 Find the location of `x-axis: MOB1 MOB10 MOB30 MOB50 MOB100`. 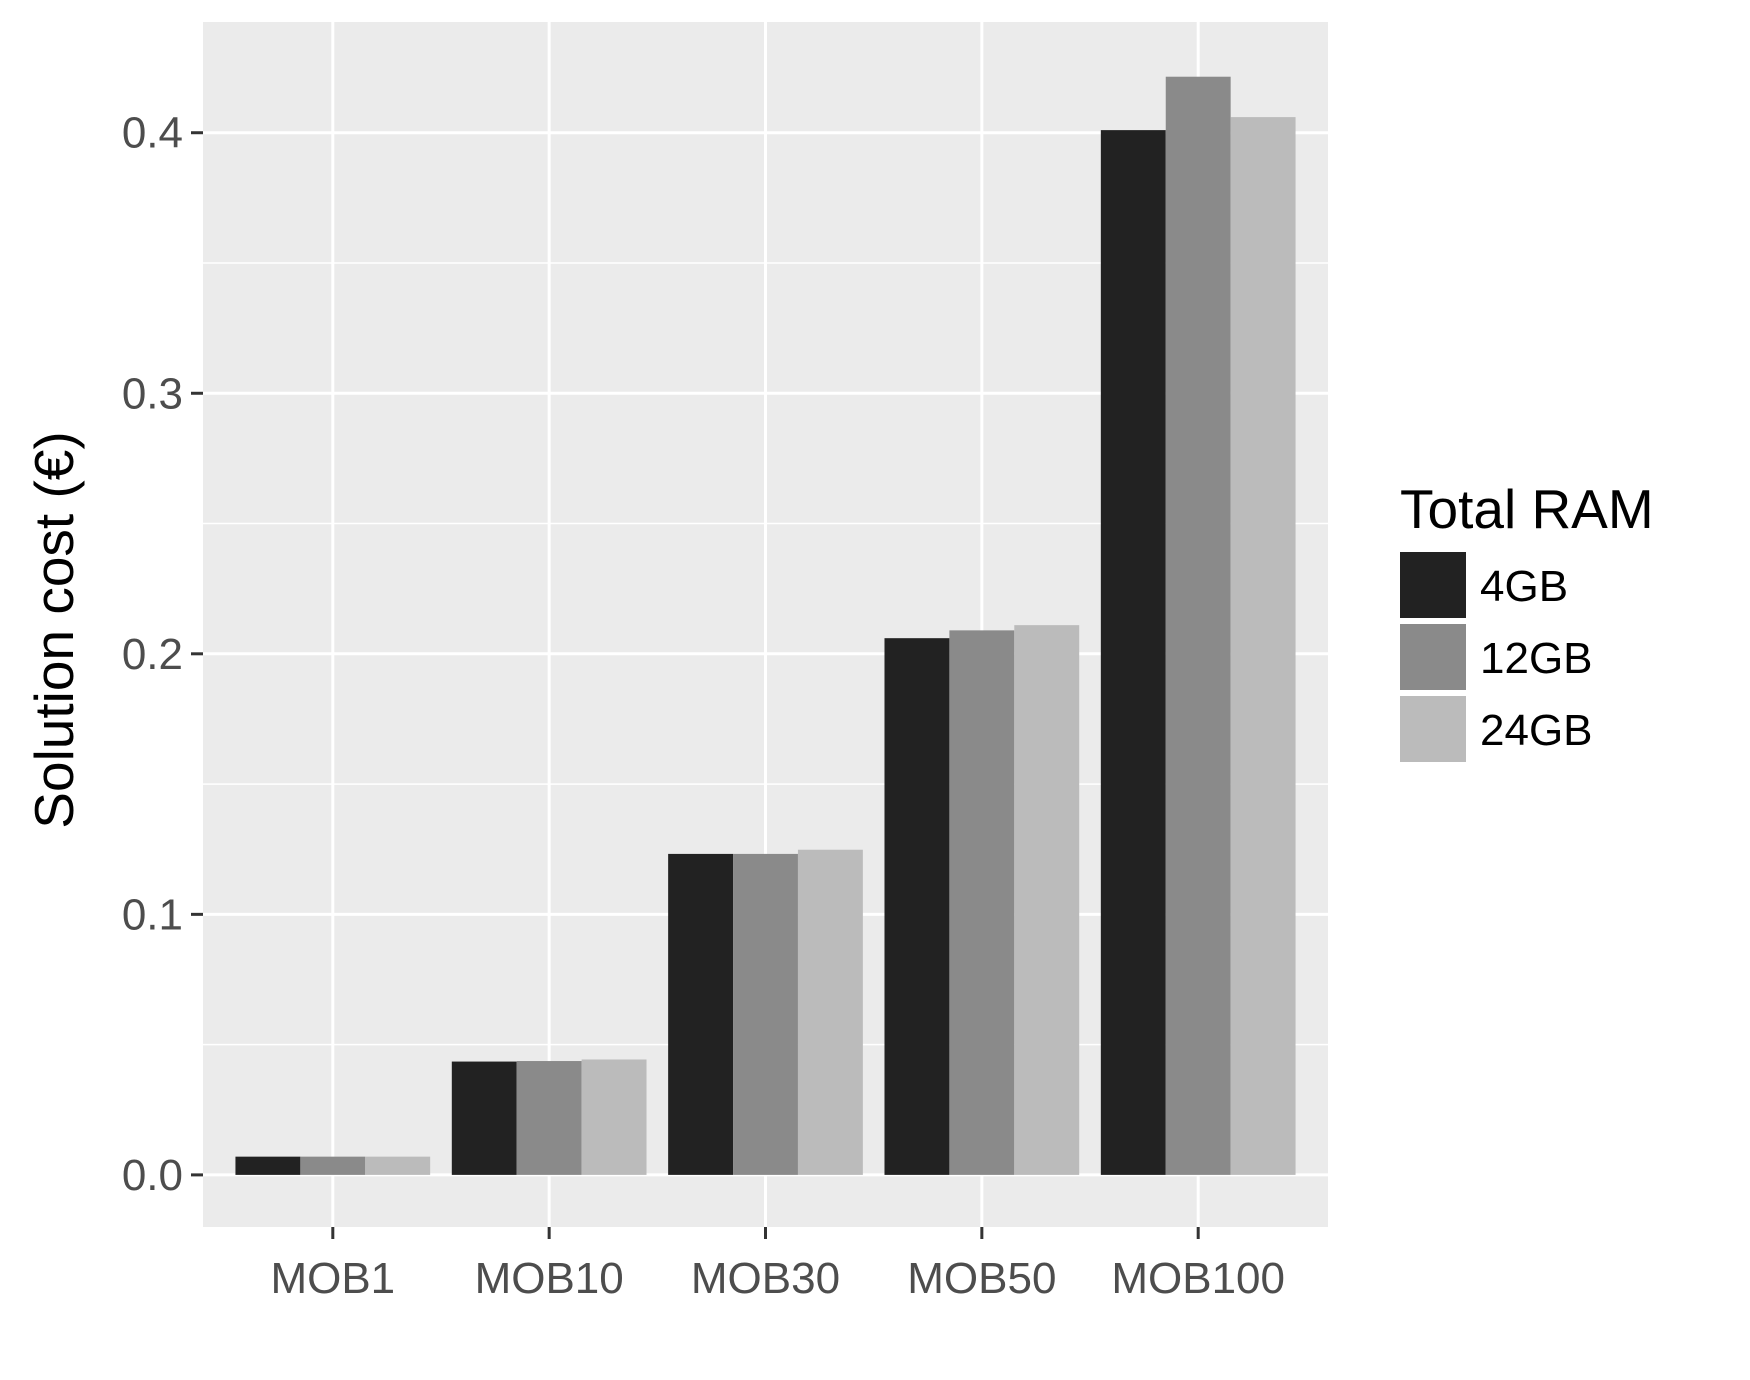

x-axis: MOB1 MOB10 MOB30 MOB50 MOB100 is located at coordinates (777, 1265).